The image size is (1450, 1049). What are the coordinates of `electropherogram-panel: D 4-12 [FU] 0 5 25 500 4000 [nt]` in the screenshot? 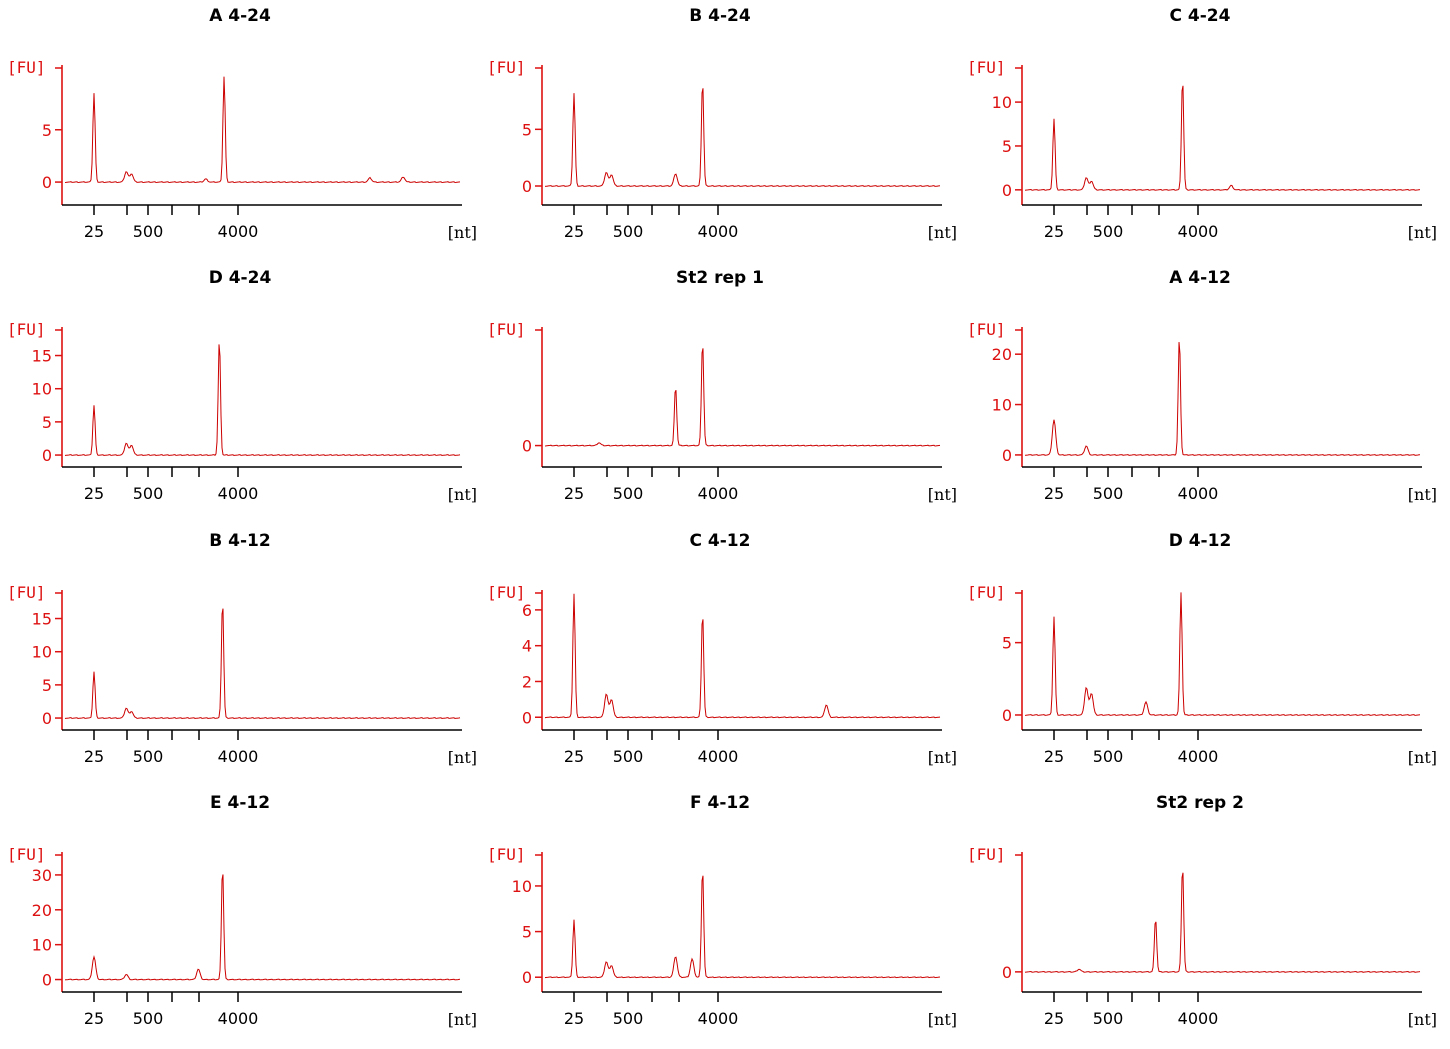 It's located at (1200, 656).